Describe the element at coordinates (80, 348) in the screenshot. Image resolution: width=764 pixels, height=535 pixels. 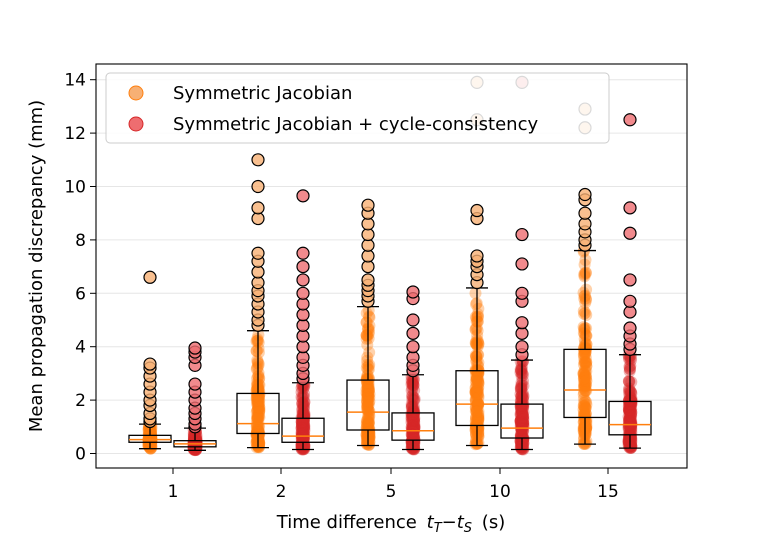
I see `y-tick-label: 4` at that location.